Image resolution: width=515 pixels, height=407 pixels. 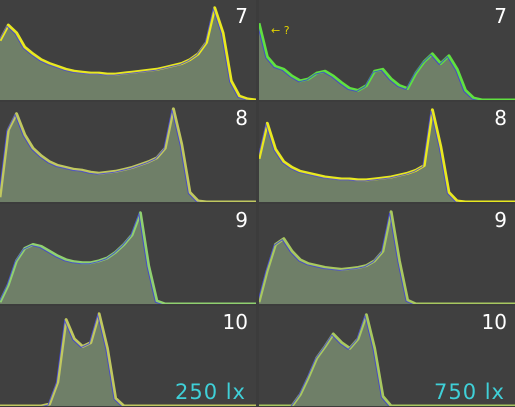 I want to click on histogram-8-250lx, so click(x=128, y=154).